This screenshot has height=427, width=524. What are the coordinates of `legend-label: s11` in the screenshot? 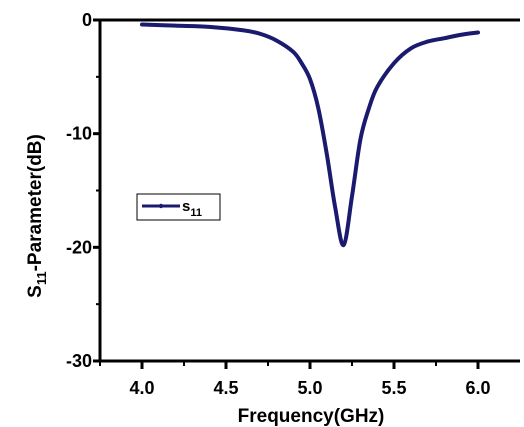 It's located at (192, 208).